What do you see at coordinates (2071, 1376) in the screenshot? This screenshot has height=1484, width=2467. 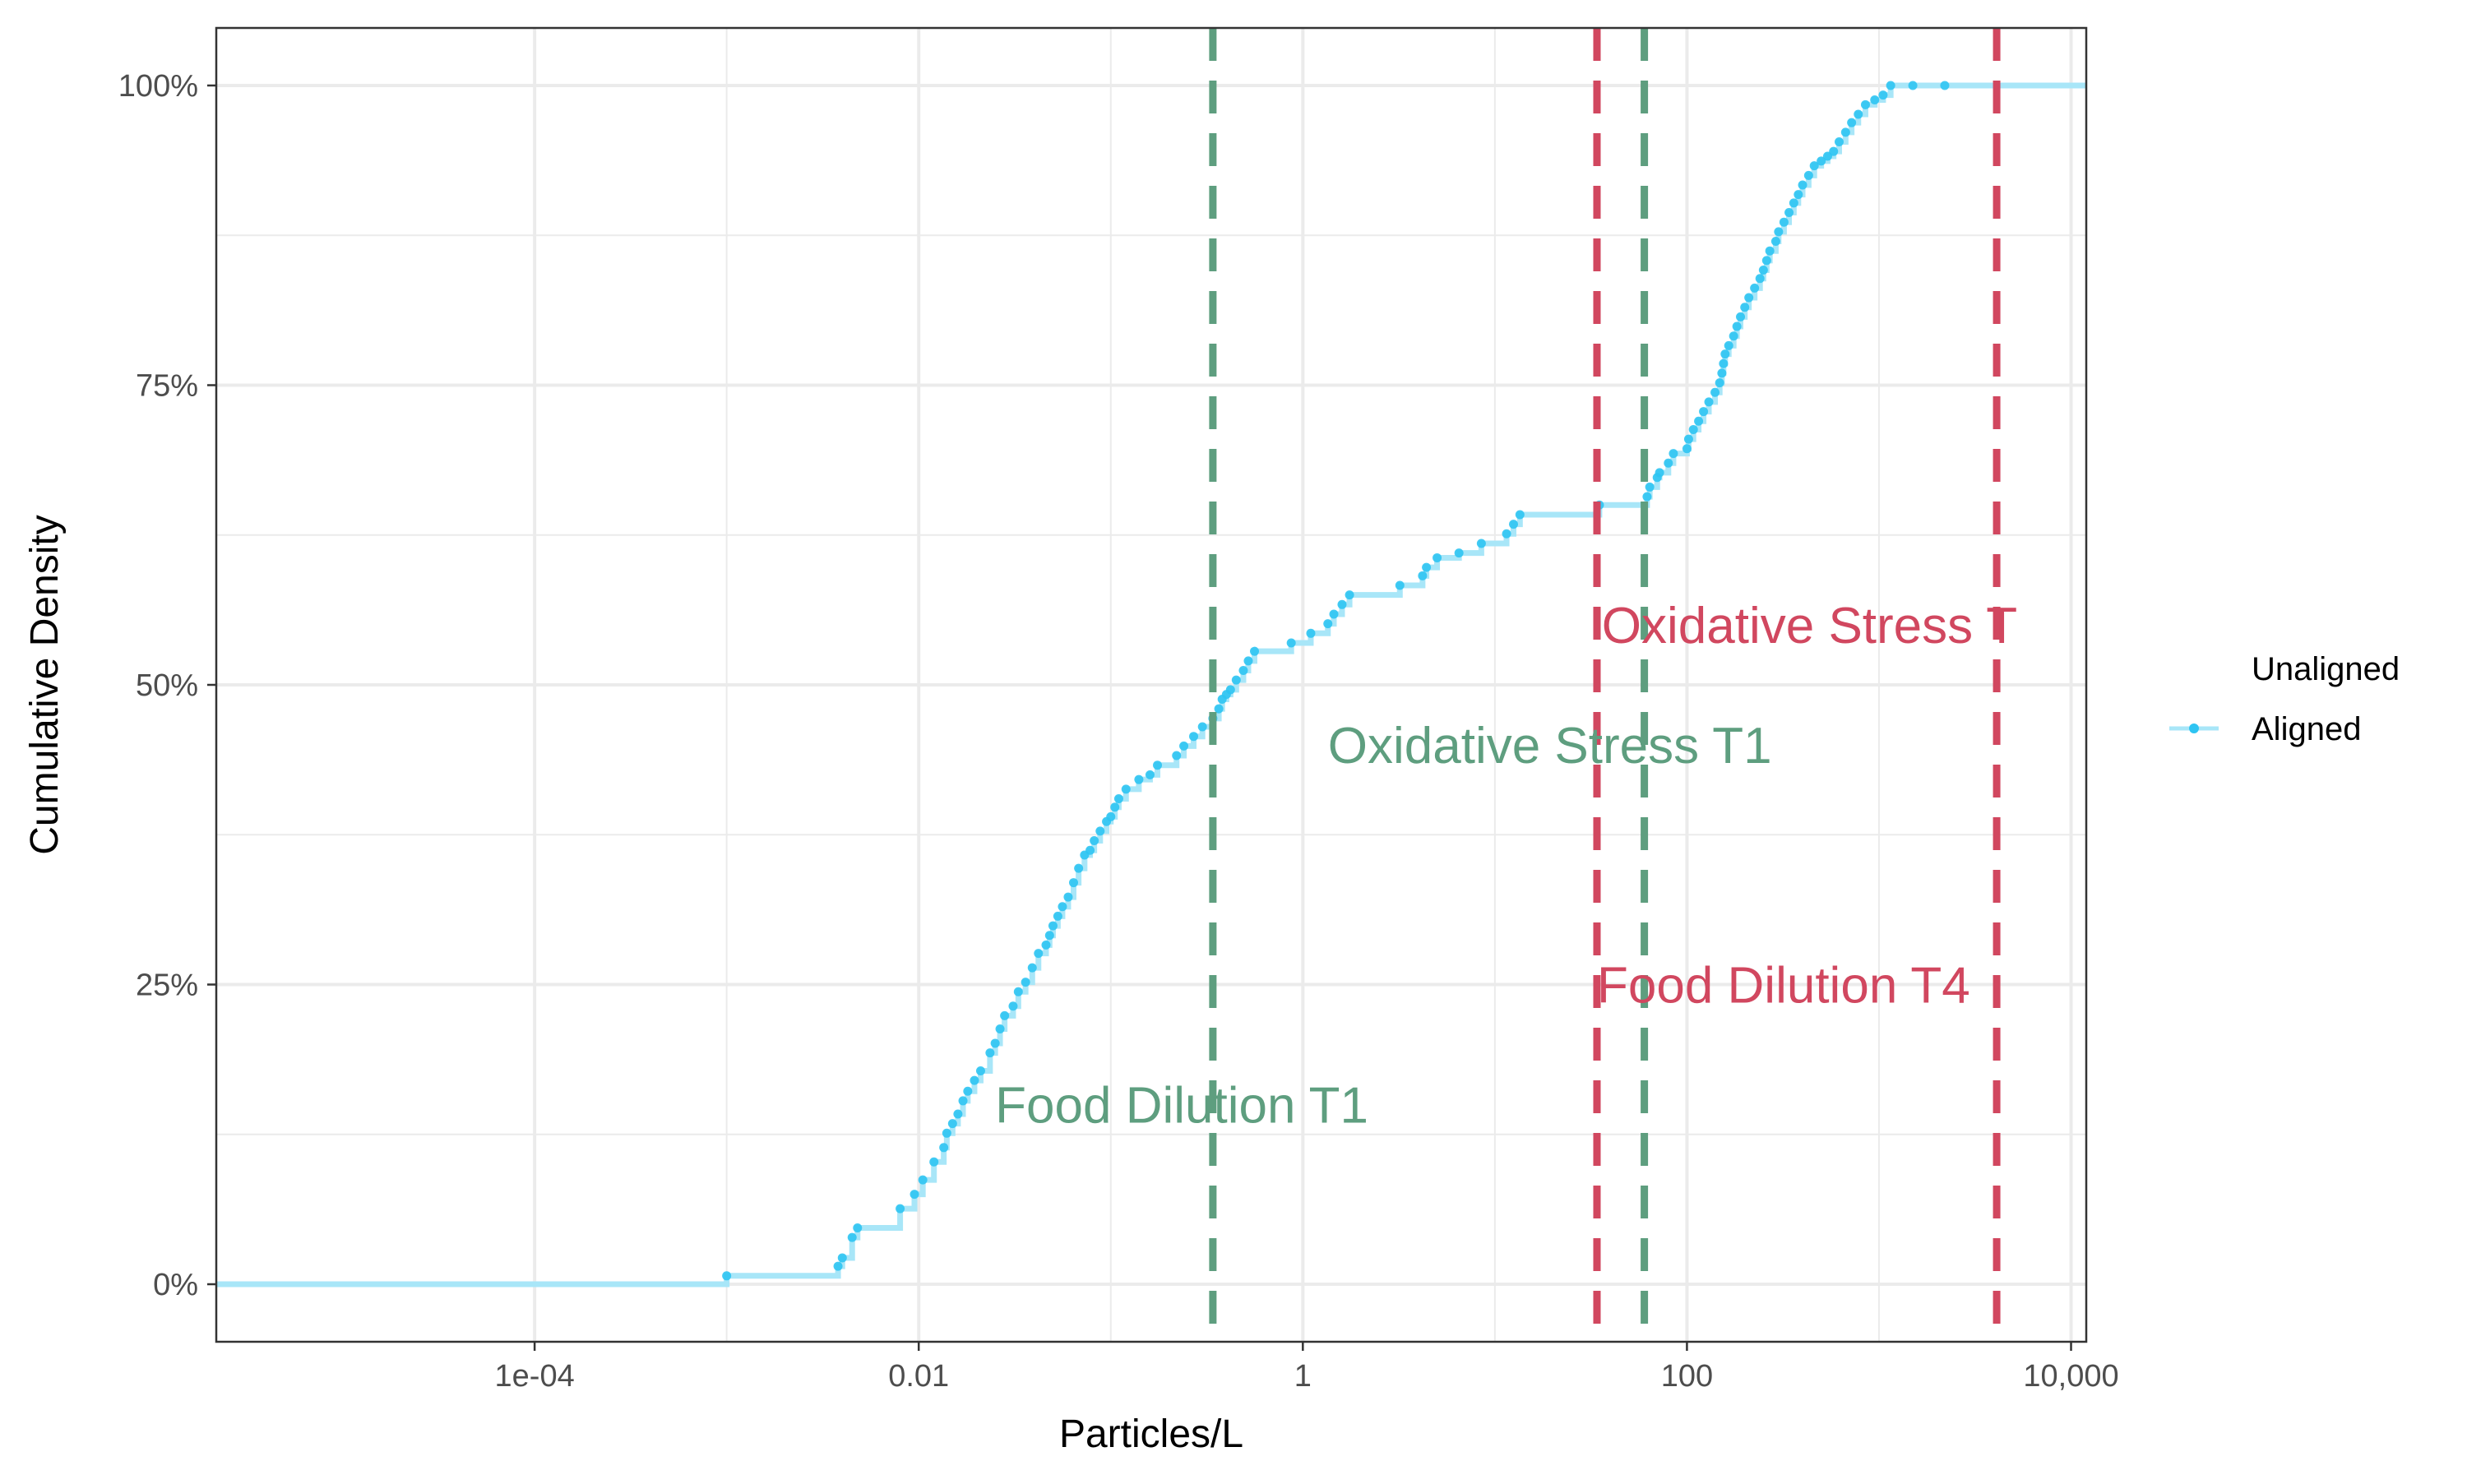 I see `x-tick-label: 10,000` at bounding box center [2071, 1376].